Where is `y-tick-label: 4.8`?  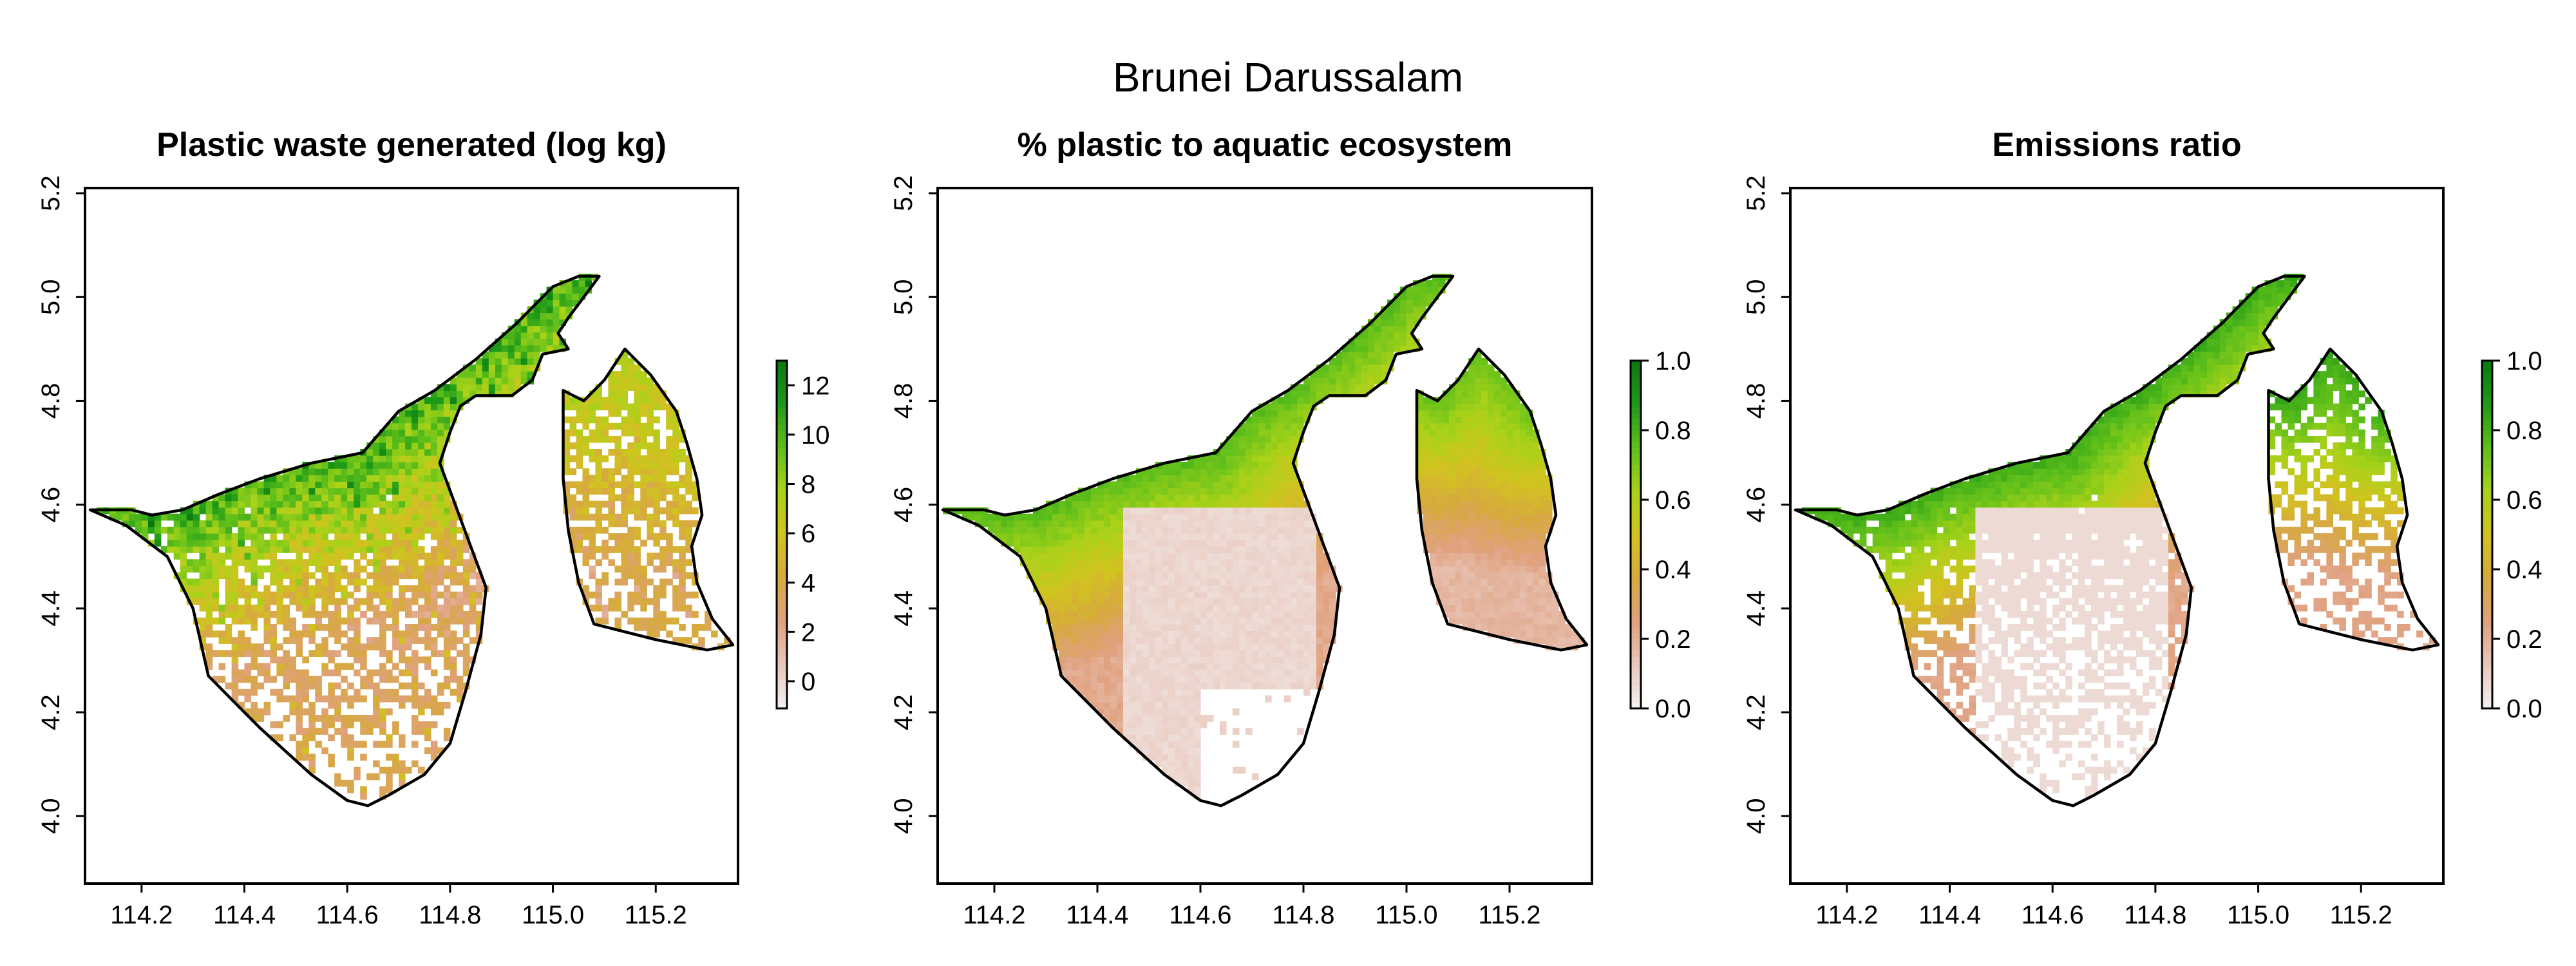 y-tick-label: 4.8 is located at coordinates (51, 401).